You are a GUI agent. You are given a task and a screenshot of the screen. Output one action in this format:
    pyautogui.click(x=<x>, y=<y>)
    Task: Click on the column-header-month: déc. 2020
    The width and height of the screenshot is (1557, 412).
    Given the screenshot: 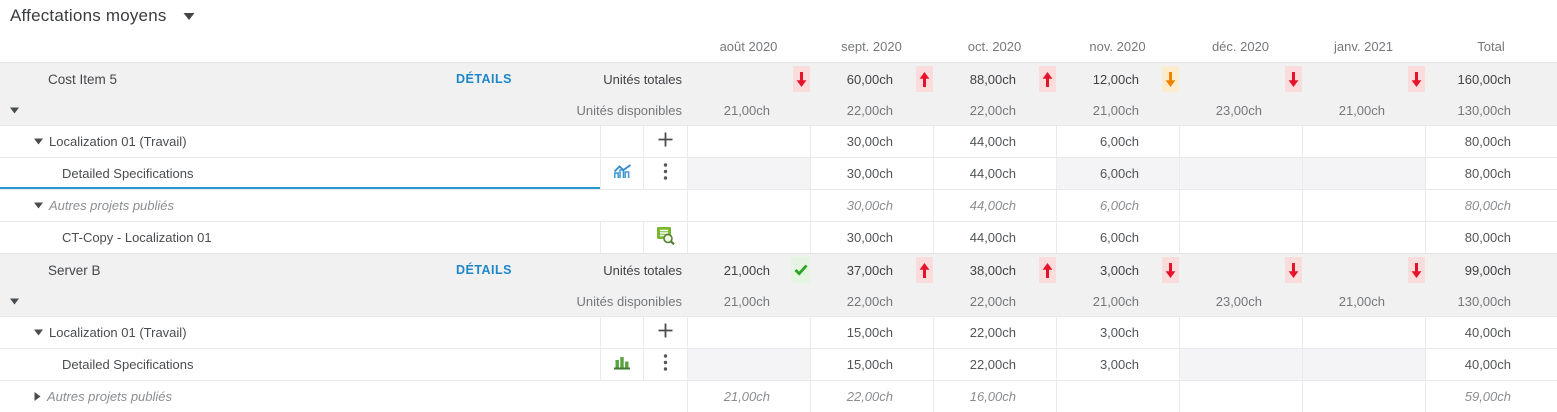 What is the action you would take?
    pyautogui.click(x=1240, y=46)
    